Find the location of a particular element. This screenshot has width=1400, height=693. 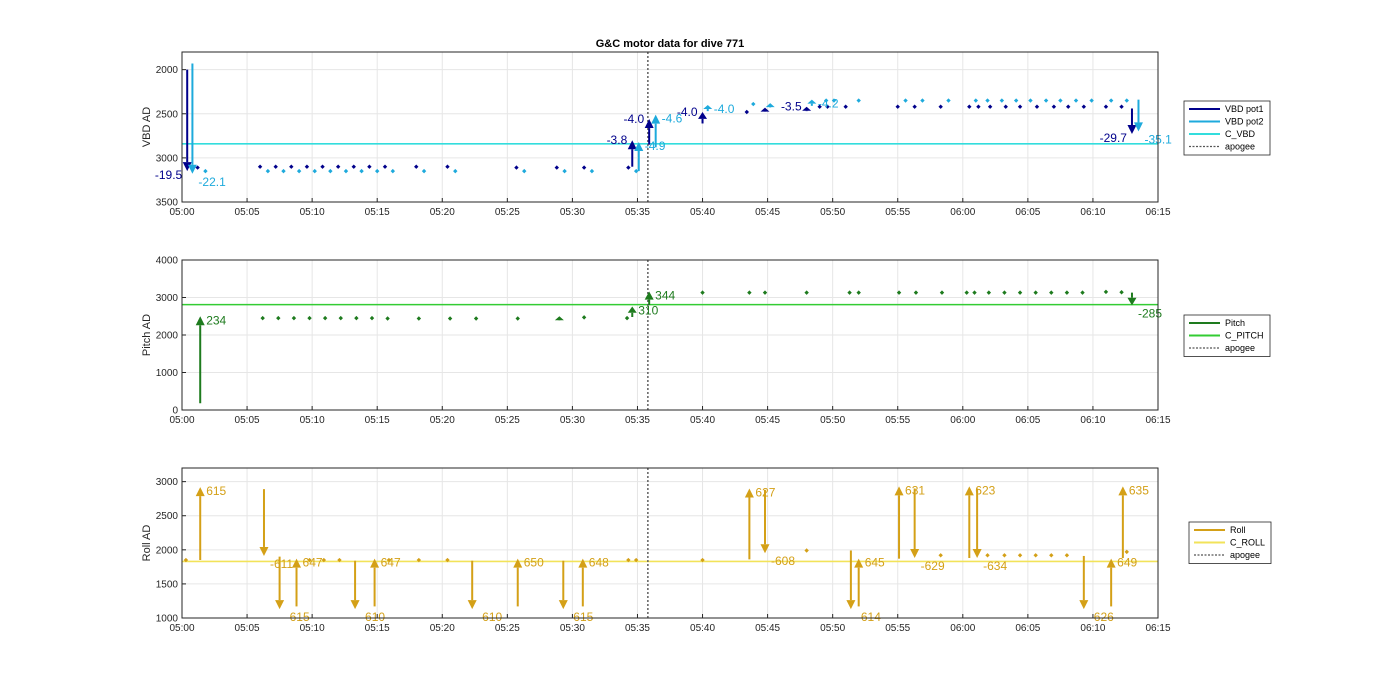

move-label: -19.5 is located at coordinates (169, 175).